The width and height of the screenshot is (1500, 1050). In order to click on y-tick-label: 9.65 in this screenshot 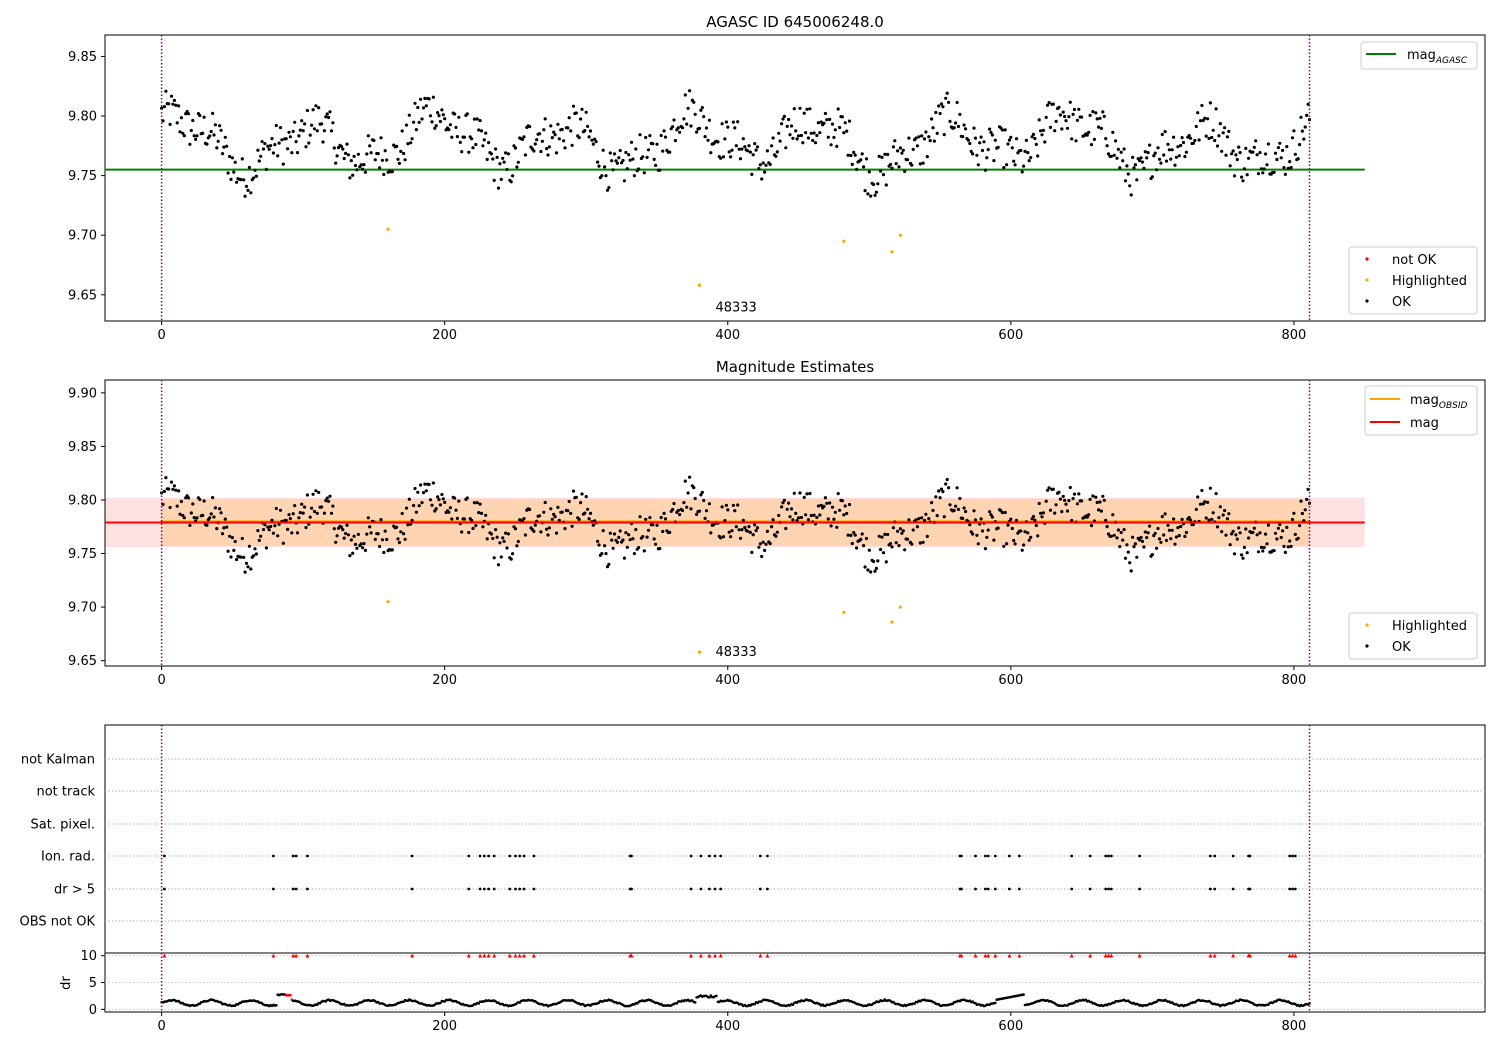, I will do `click(82, 661)`.